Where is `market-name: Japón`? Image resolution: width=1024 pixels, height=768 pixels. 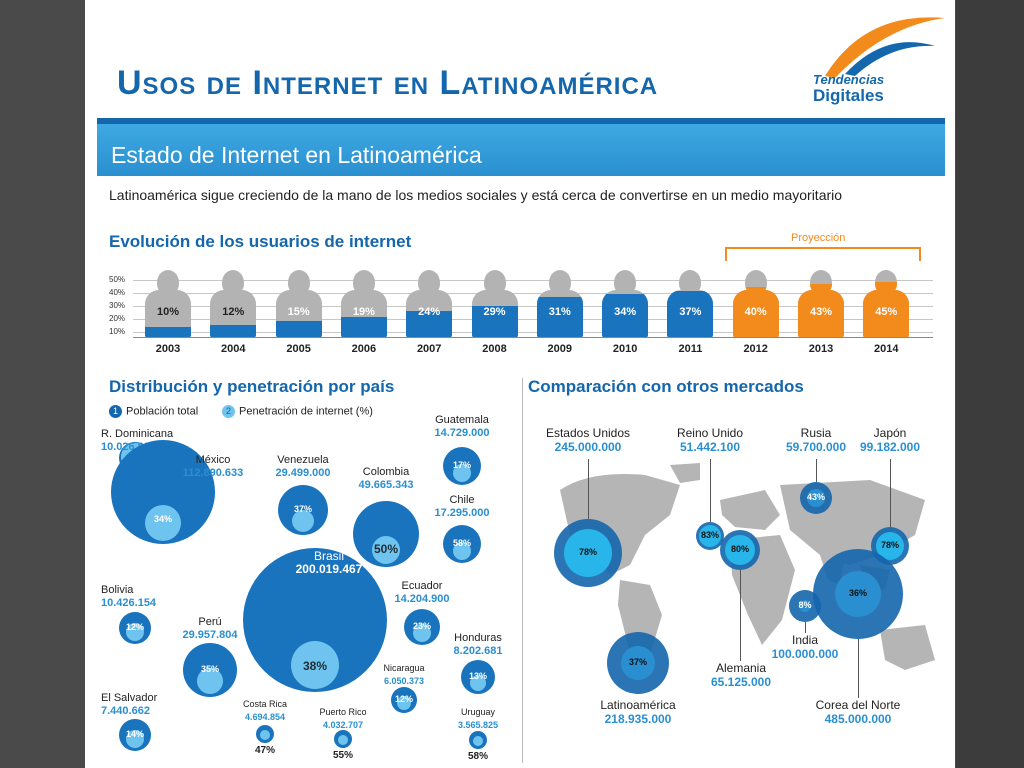 market-name: Japón is located at coordinates (890, 433).